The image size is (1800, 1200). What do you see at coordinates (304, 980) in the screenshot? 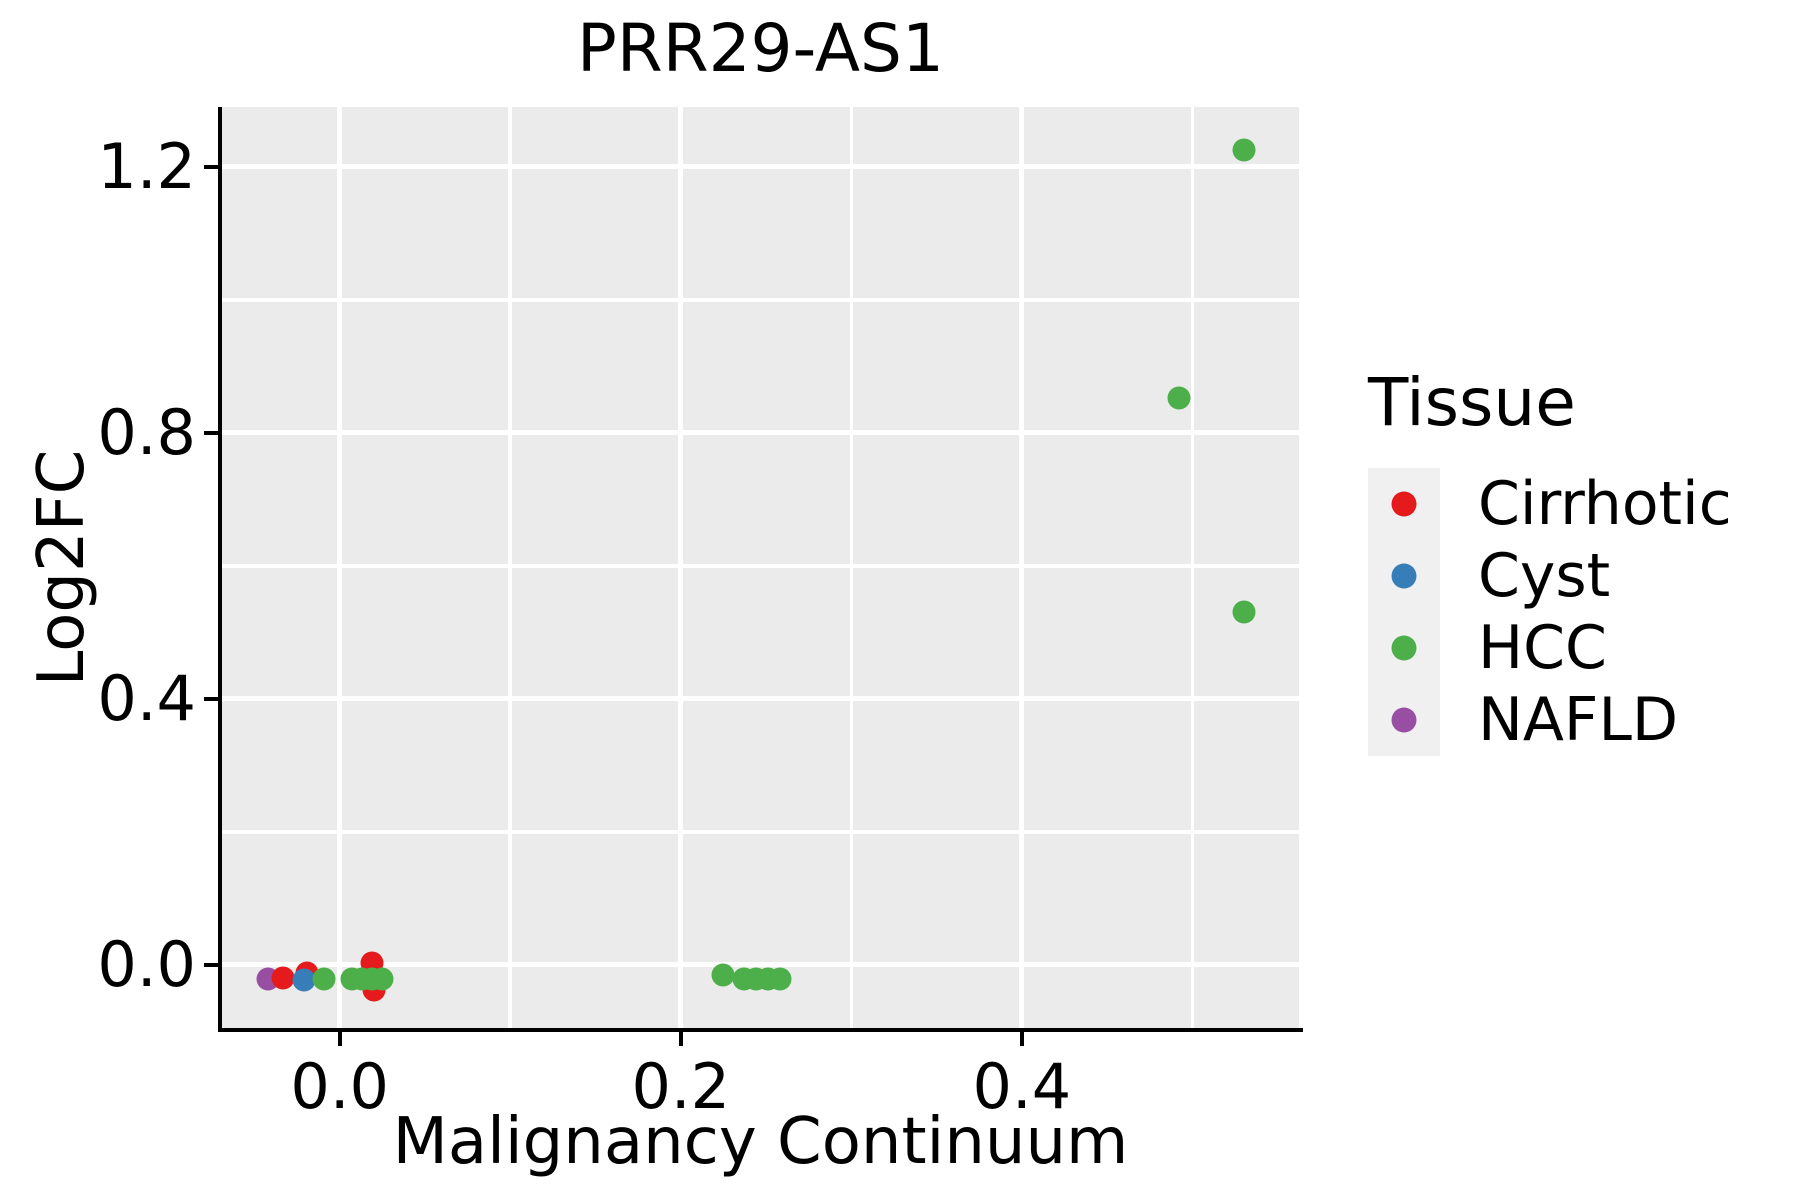
I see `data-point-cyst` at bounding box center [304, 980].